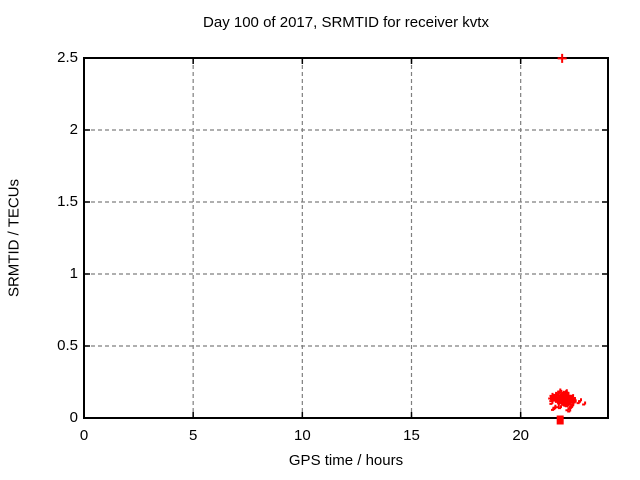 This screenshot has height=480, width=640. Describe the element at coordinates (346, 460) in the screenshot. I see `x-axis-label: GPS time / hours` at that location.